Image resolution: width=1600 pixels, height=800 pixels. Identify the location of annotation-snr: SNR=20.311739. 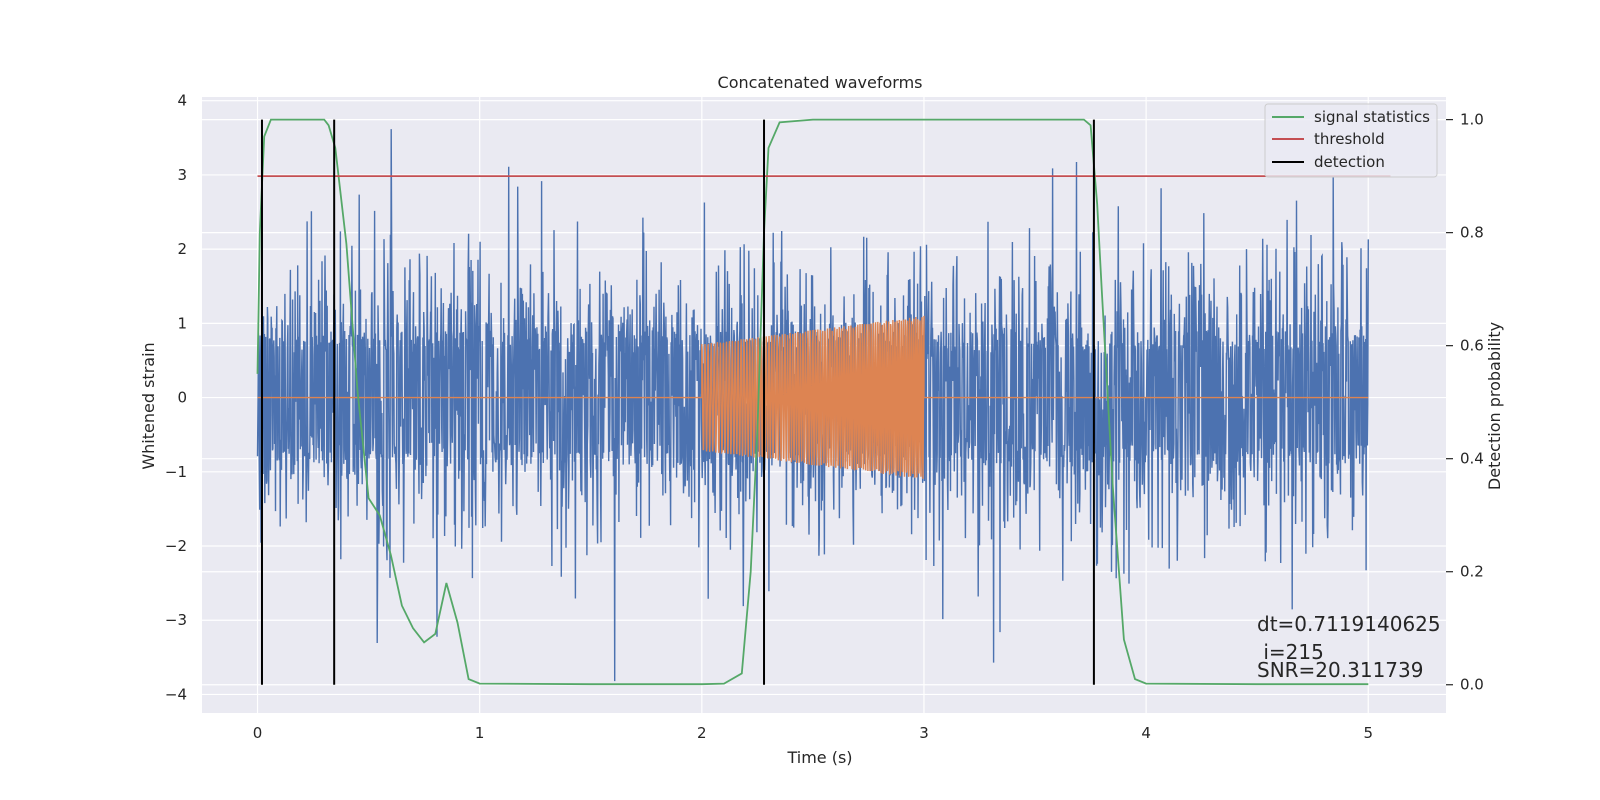
(1340, 670).